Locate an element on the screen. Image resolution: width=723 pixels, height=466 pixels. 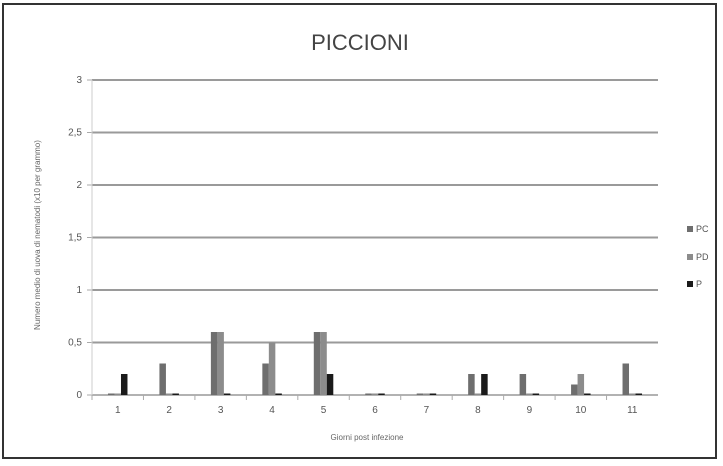
legend-label: PC is located at coordinates (702, 229).